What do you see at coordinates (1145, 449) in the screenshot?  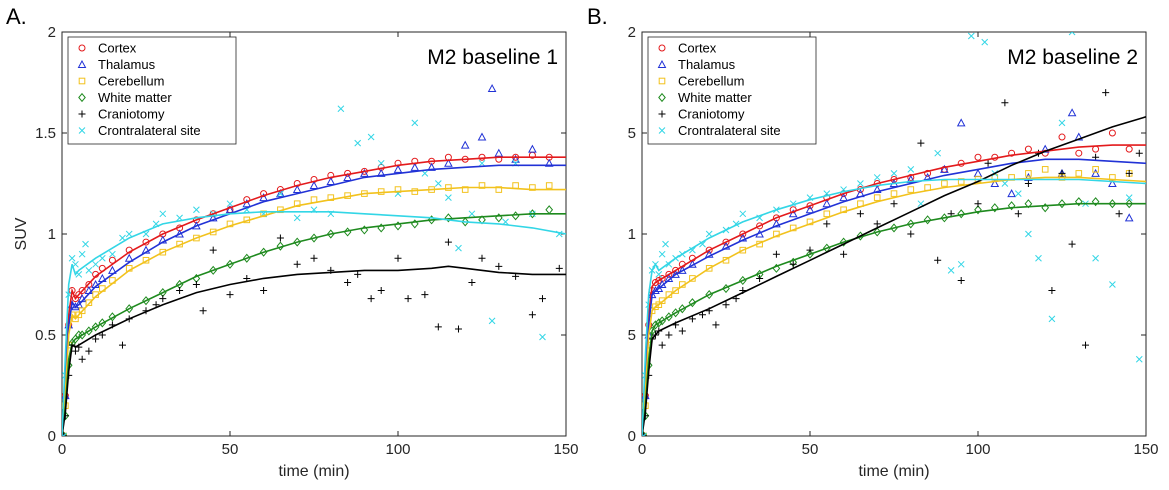 I see `x-tick-label: 150` at bounding box center [1145, 449].